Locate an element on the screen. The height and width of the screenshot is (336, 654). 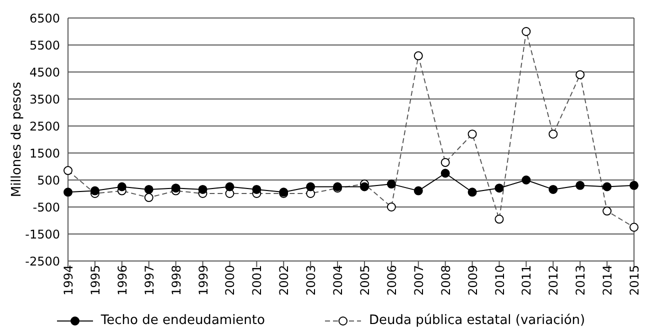
y-tick-label: 1500 is located at coordinates (44, 153).